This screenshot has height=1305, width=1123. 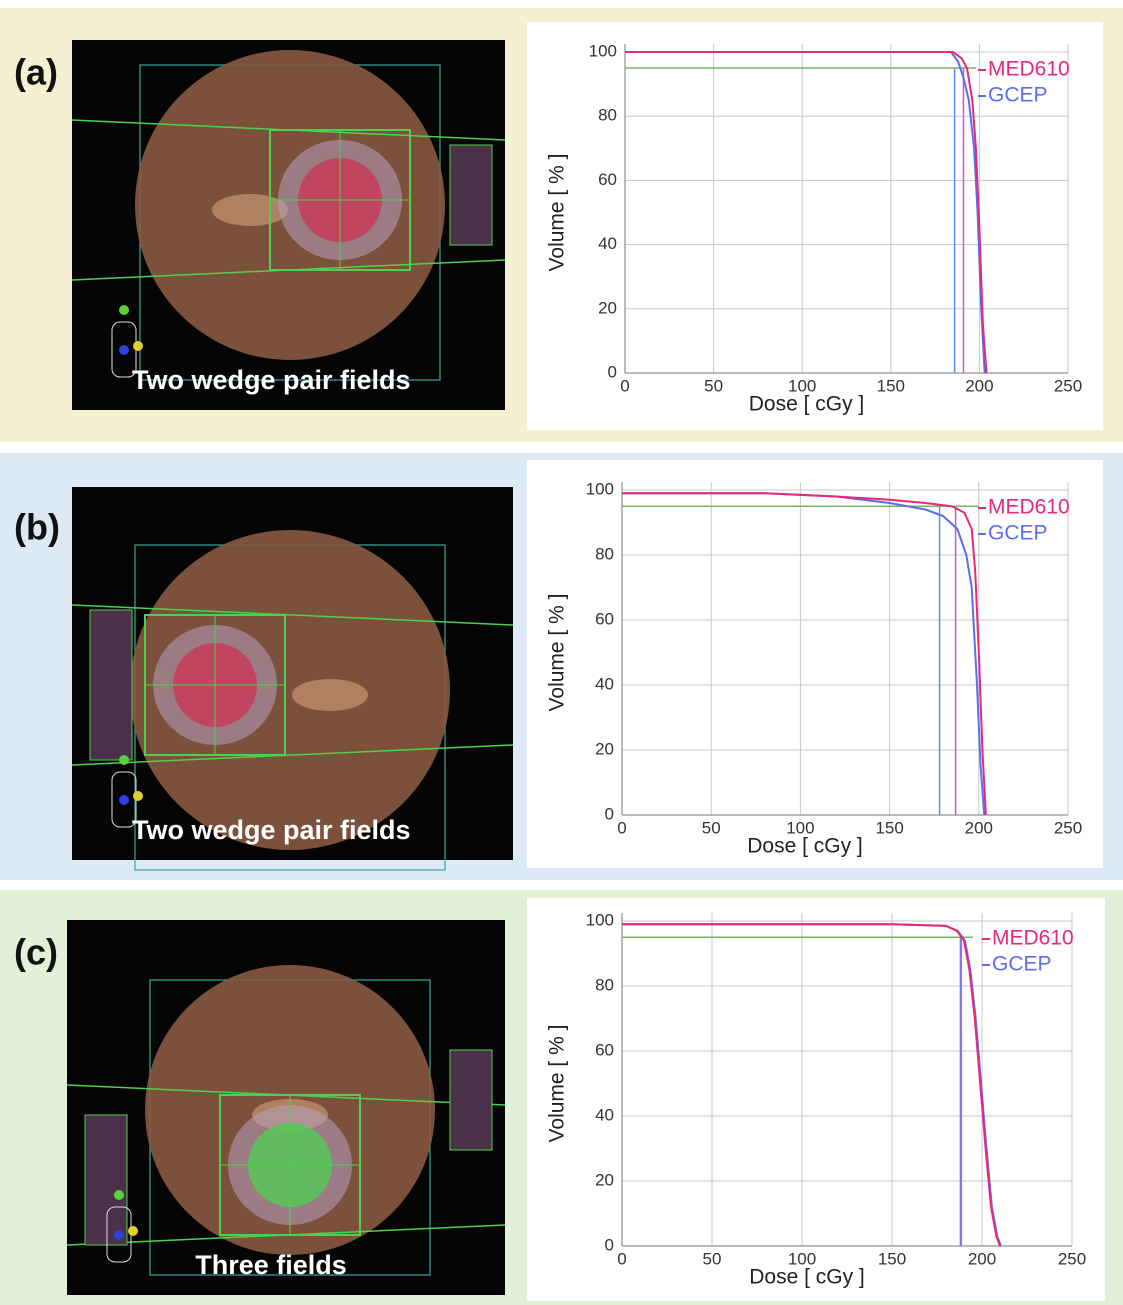 What do you see at coordinates (290, 690) in the screenshot?
I see `phantom` at bounding box center [290, 690].